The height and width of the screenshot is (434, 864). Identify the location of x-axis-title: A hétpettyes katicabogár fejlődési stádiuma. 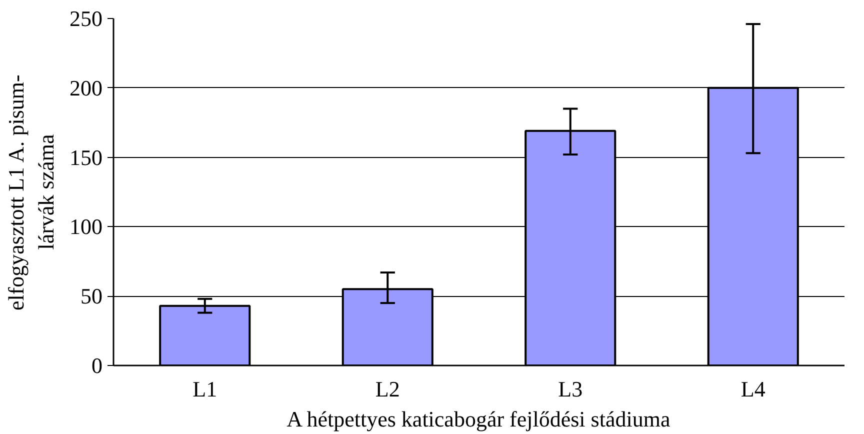
(478, 419).